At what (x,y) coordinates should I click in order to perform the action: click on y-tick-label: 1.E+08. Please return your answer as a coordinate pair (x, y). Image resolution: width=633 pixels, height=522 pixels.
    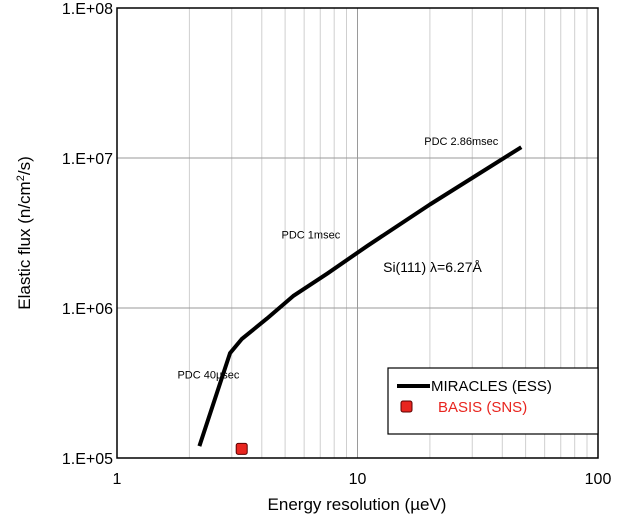
    Looking at the image, I should click on (87, 9).